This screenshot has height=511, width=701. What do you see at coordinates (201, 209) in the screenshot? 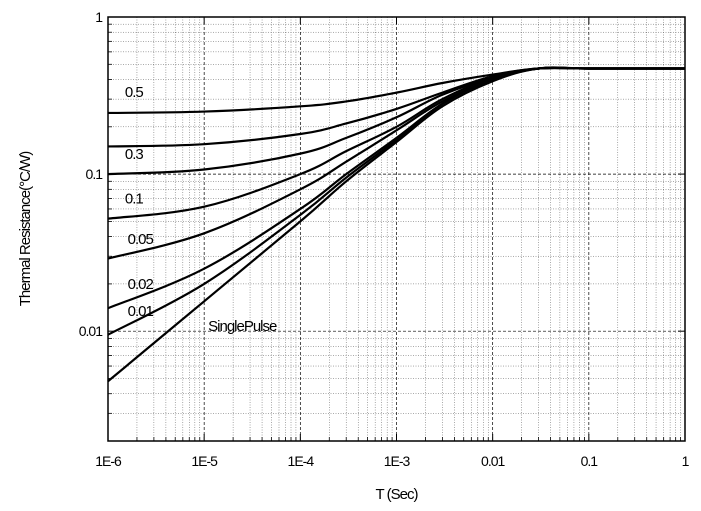
I see `curve-labels: 0.5 0.3 0.1 0.05 0.02 0.01 SinglePulse` at bounding box center [201, 209].